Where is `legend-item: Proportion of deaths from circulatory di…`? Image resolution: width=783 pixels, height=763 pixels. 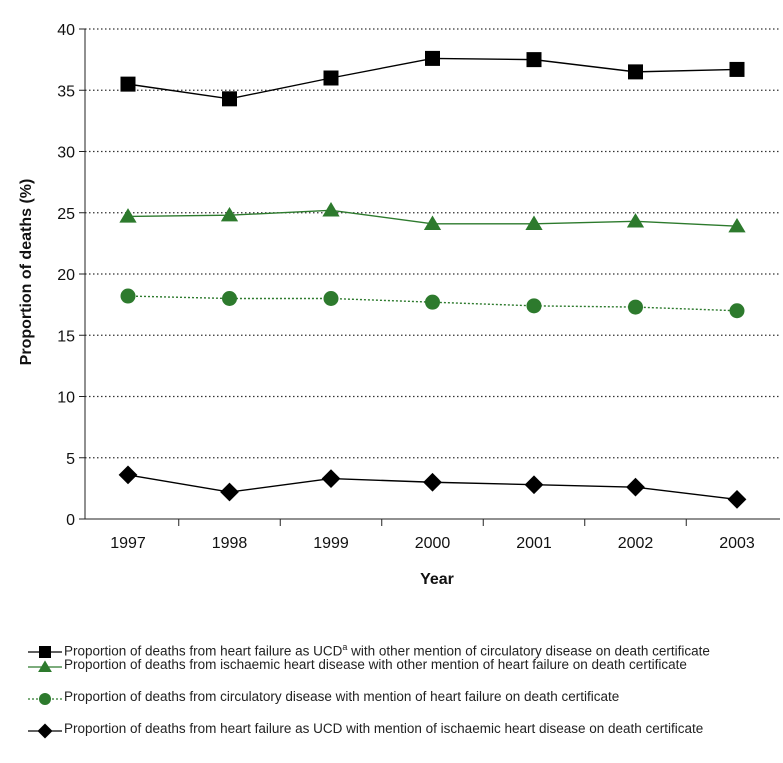
legend-item: Proportion of deaths from circulatory di… is located at coordinates (404, 710).